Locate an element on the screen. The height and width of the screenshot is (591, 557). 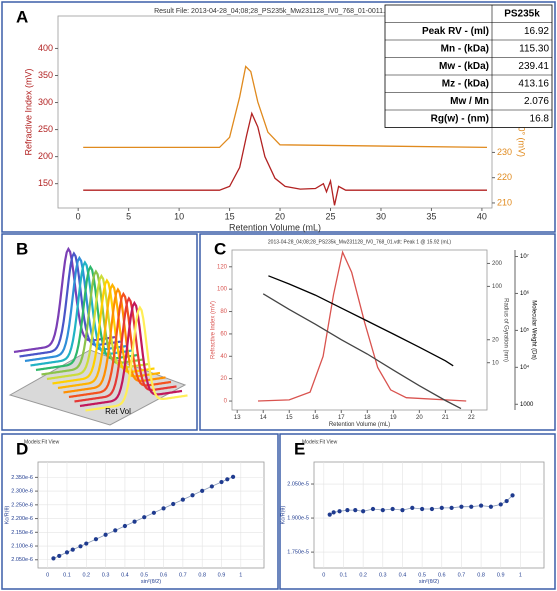
x-tick-label: 13 is located at coordinates (237, 418).